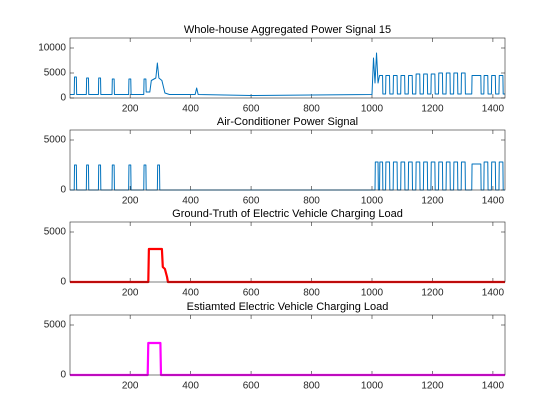  I want to click on y-tick-label: 10000, so click(52, 48).